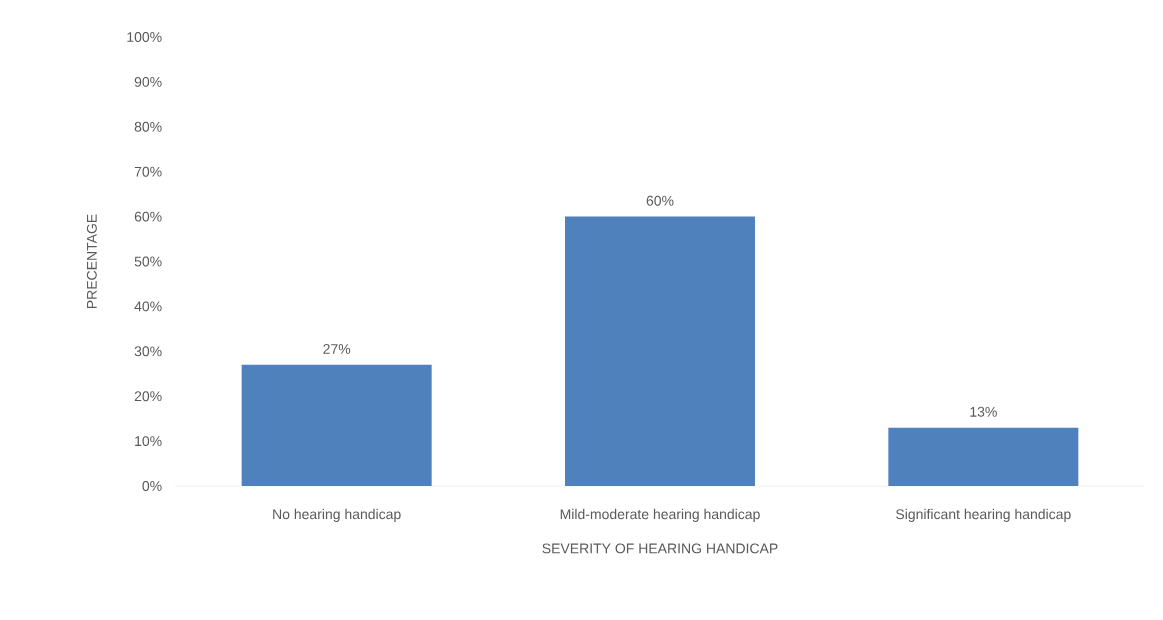  What do you see at coordinates (148, 396) in the screenshot?
I see `y-tick-label: 20%` at bounding box center [148, 396].